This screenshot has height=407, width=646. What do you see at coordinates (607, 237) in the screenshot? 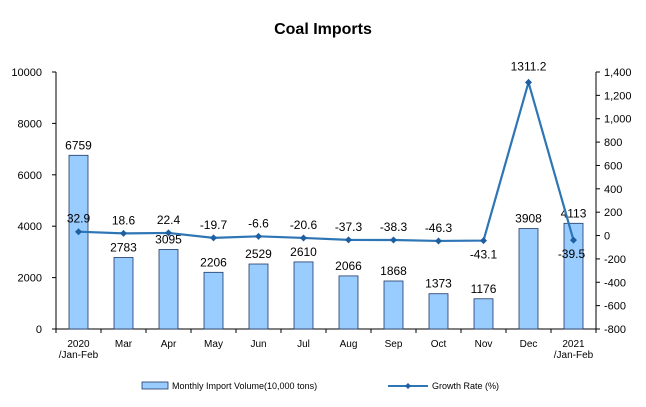
I see `right-axis-tick-label: 0` at bounding box center [607, 237].